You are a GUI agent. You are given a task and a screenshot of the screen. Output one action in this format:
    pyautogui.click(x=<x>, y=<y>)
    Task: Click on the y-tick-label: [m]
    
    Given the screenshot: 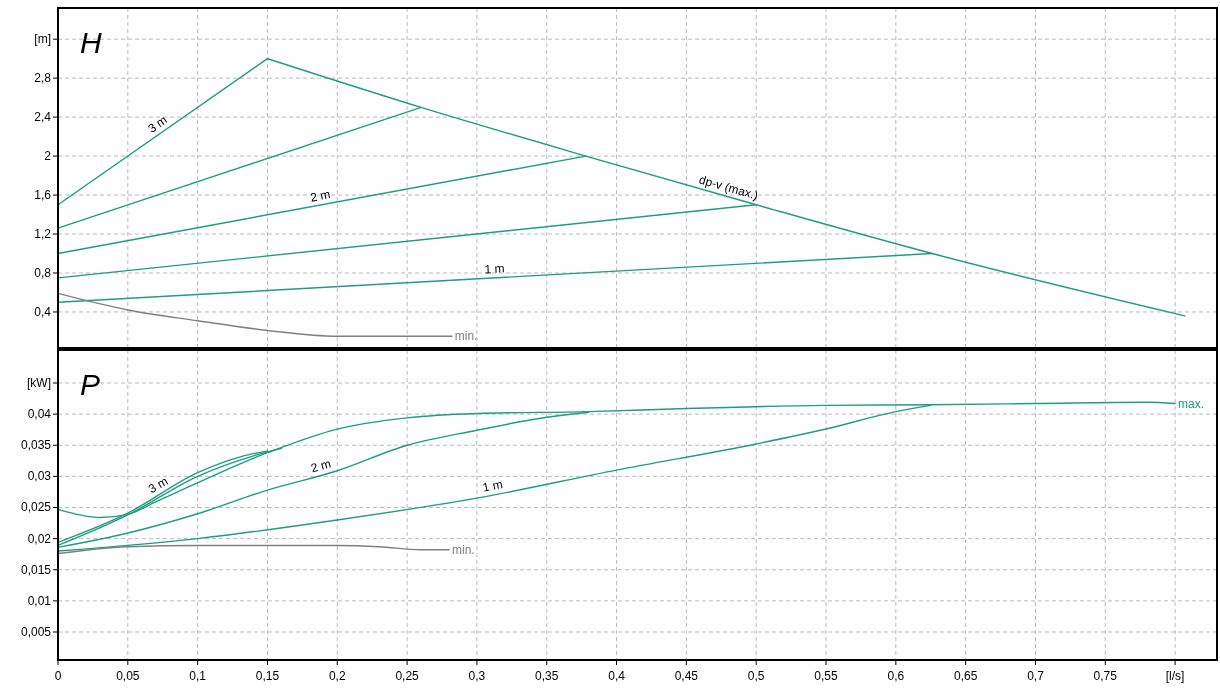 What is the action you would take?
    pyautogui.click(x=42, y=39)
    